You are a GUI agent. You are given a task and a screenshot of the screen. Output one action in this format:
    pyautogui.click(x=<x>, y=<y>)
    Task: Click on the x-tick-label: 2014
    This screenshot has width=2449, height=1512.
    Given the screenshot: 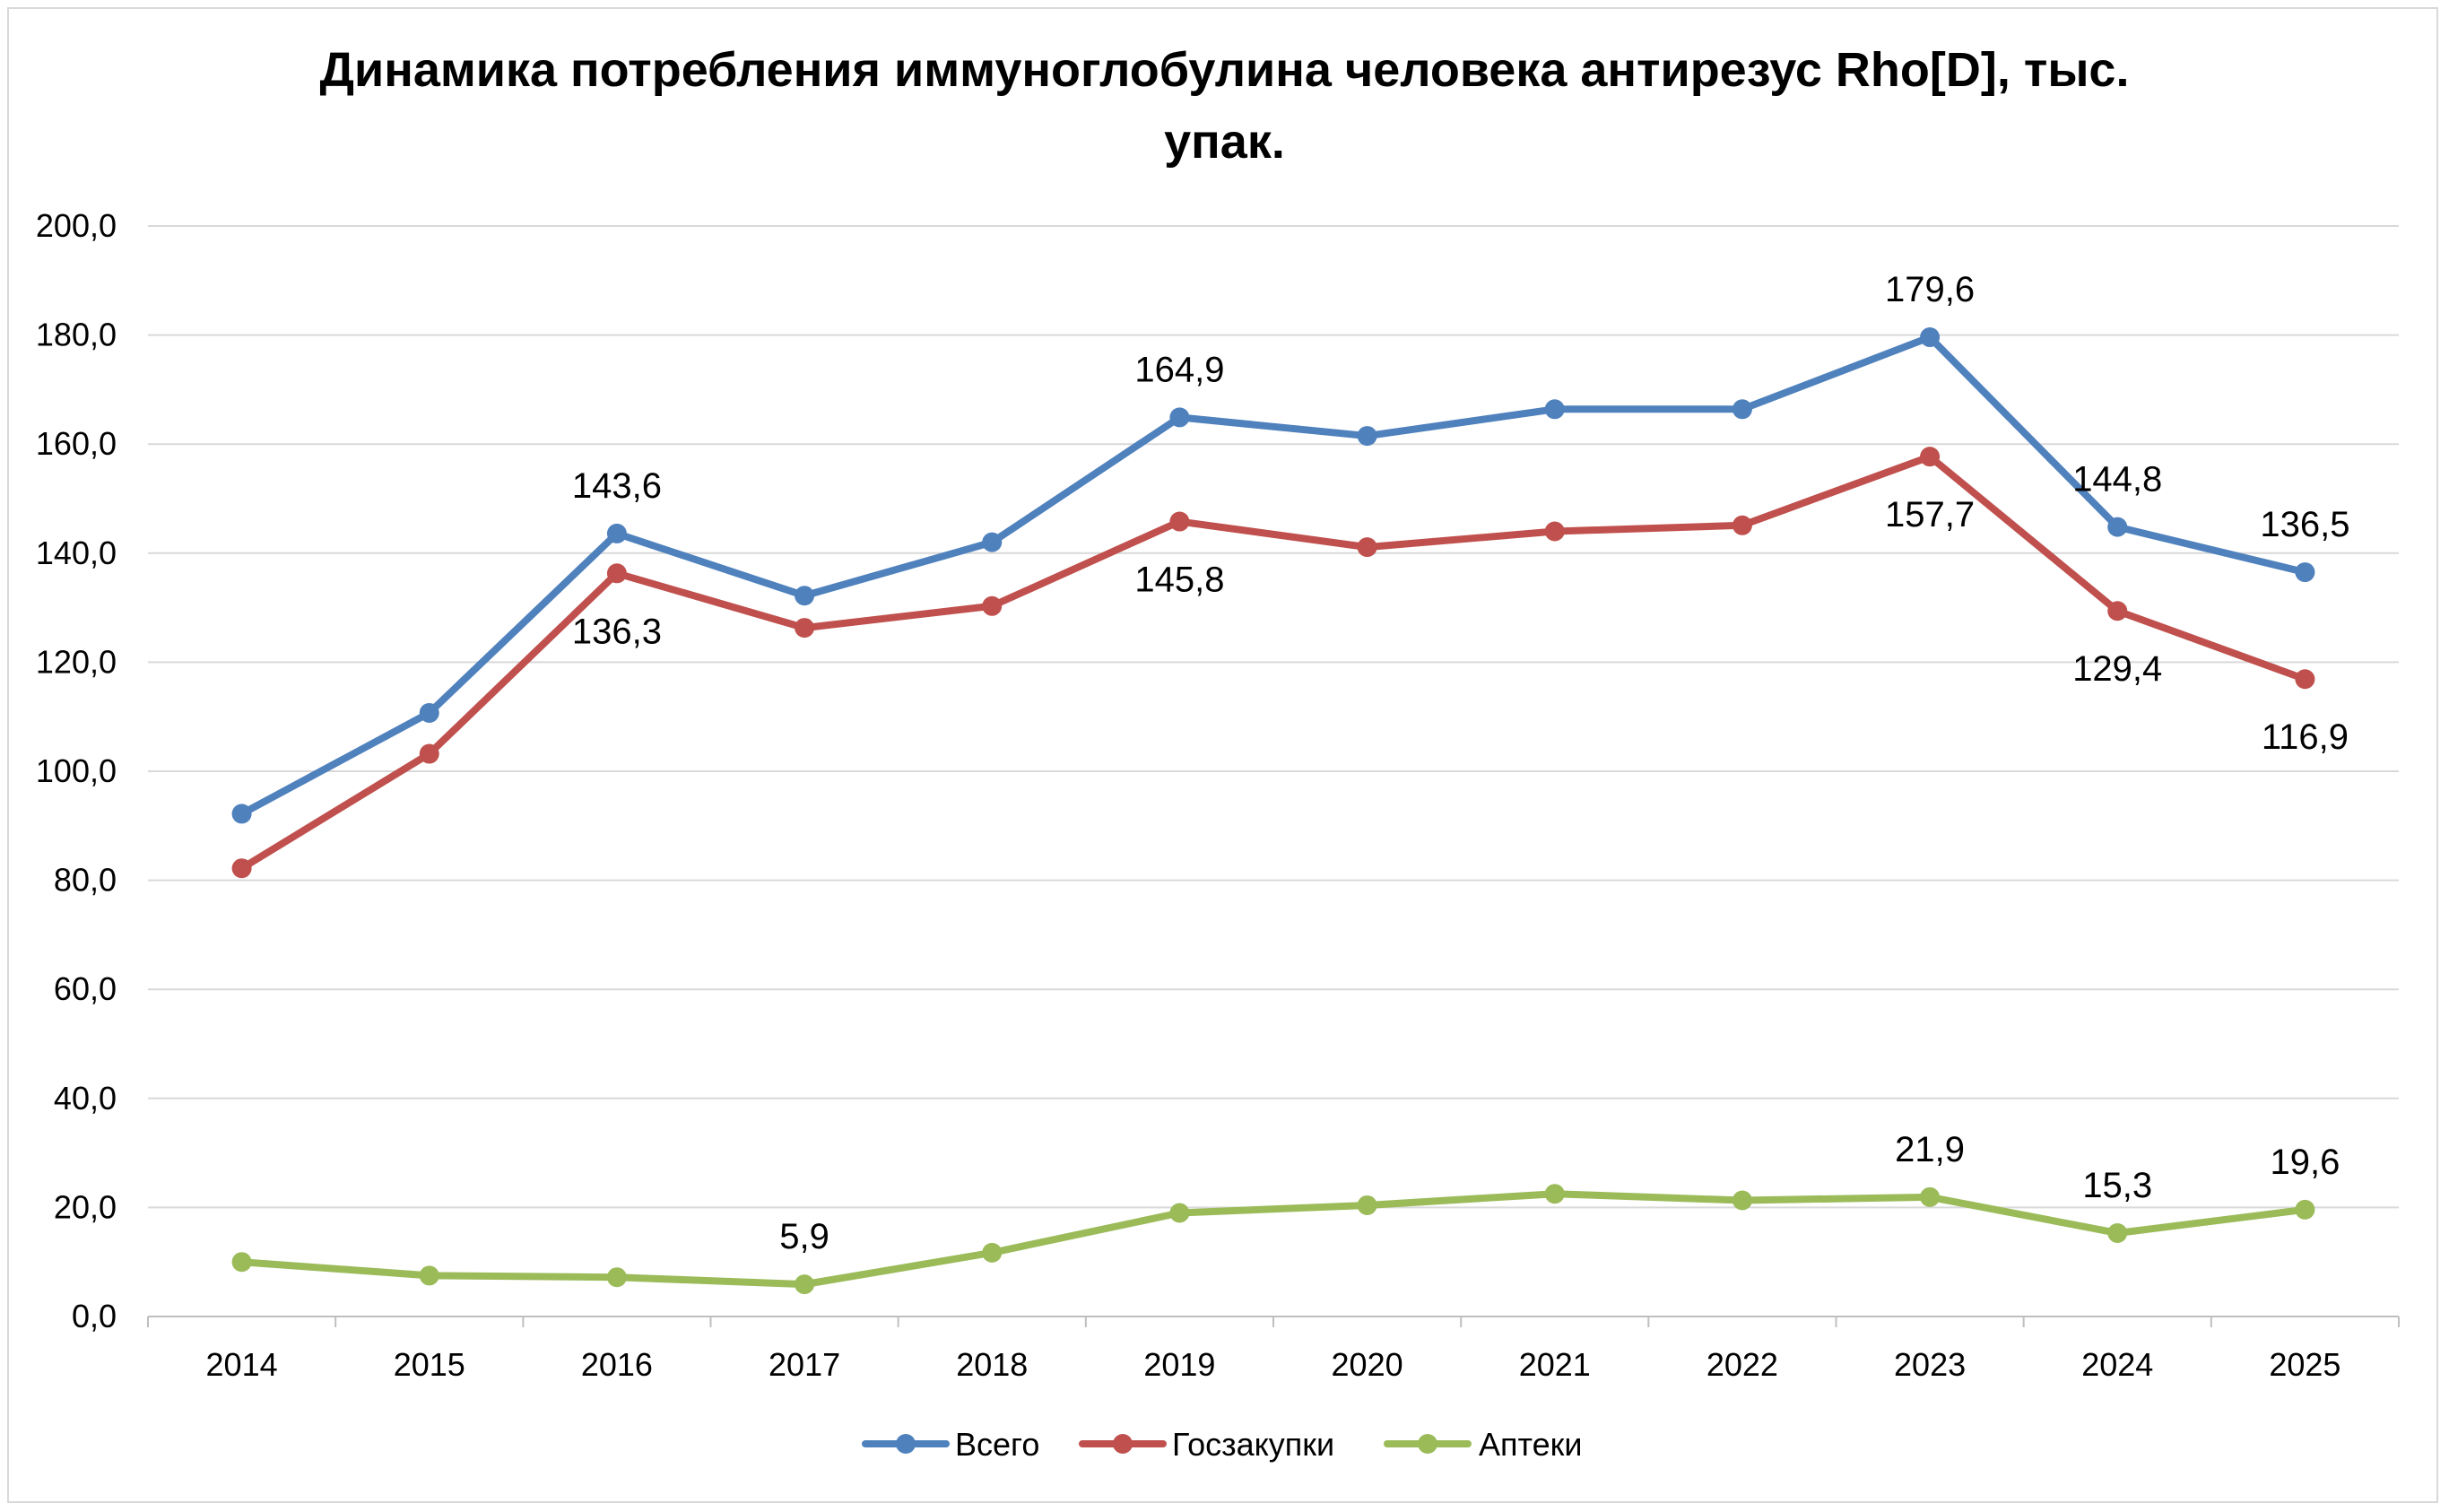 What is the action you would take?
    pyautogui.click(x=242, y=1364)
    